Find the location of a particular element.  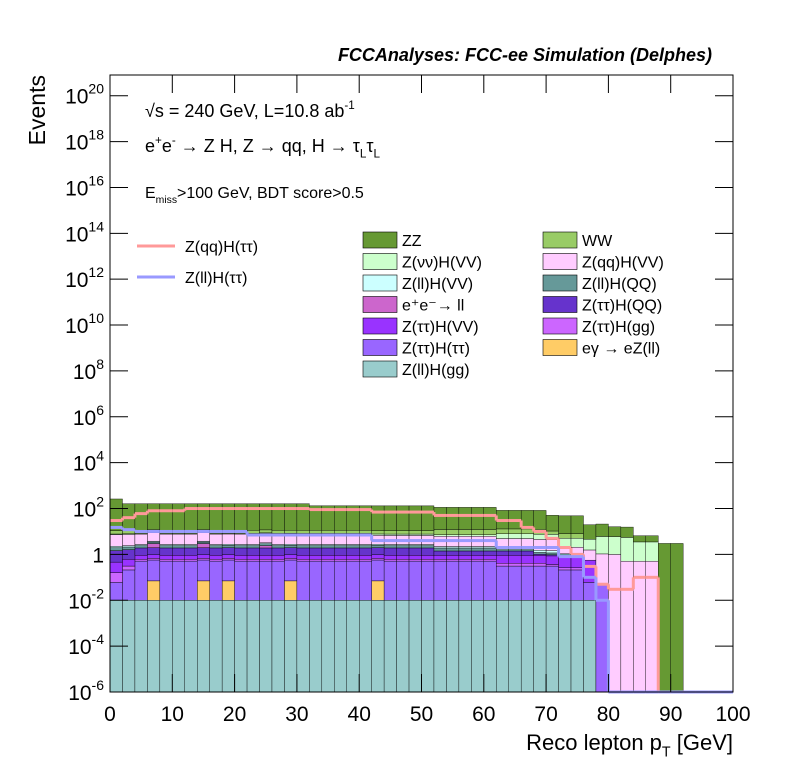

y-tick-label: 10⁻² is located at coordinates (86, 599).